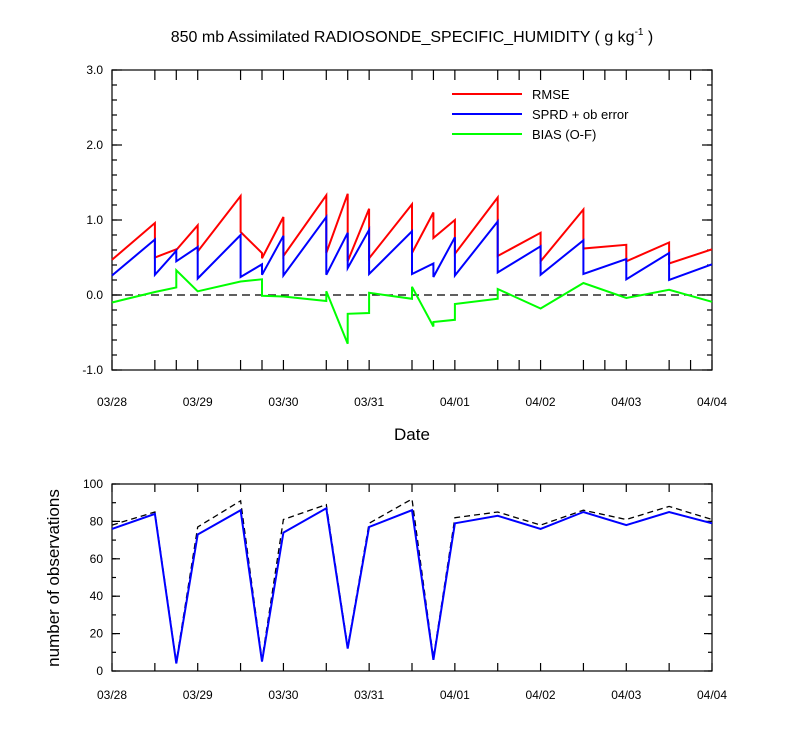 This screenshot has height=750, width=800. What do you see at coordinates (412, 306) in the screenshot?
I see `series-line-bias-o-f` at bounding box center [412, 306].